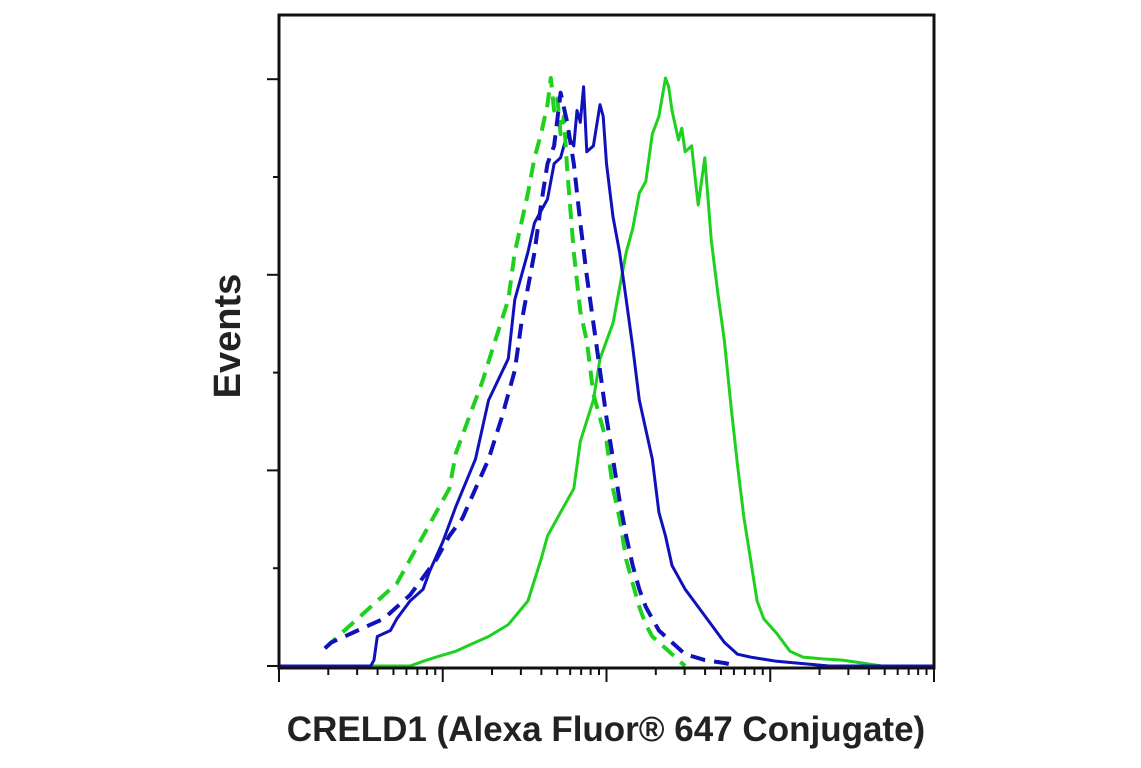  What do you see at coordinates (228, 336) in the screenshot?
I see `y-axis-label: Events` at bounding box center [228, 336].